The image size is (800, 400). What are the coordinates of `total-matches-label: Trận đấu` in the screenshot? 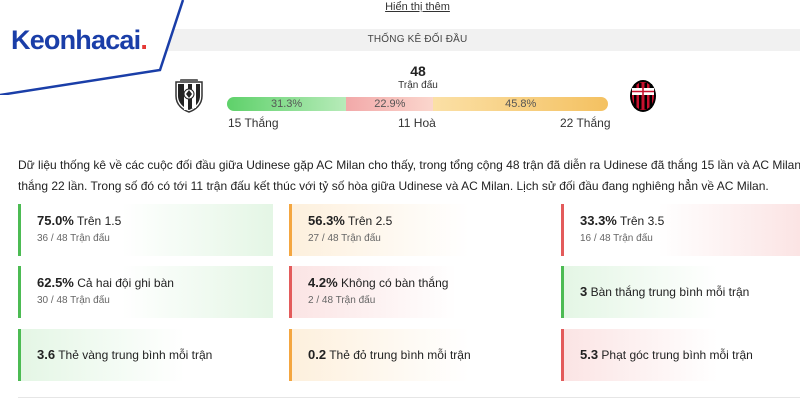 It's located at (418, 85).